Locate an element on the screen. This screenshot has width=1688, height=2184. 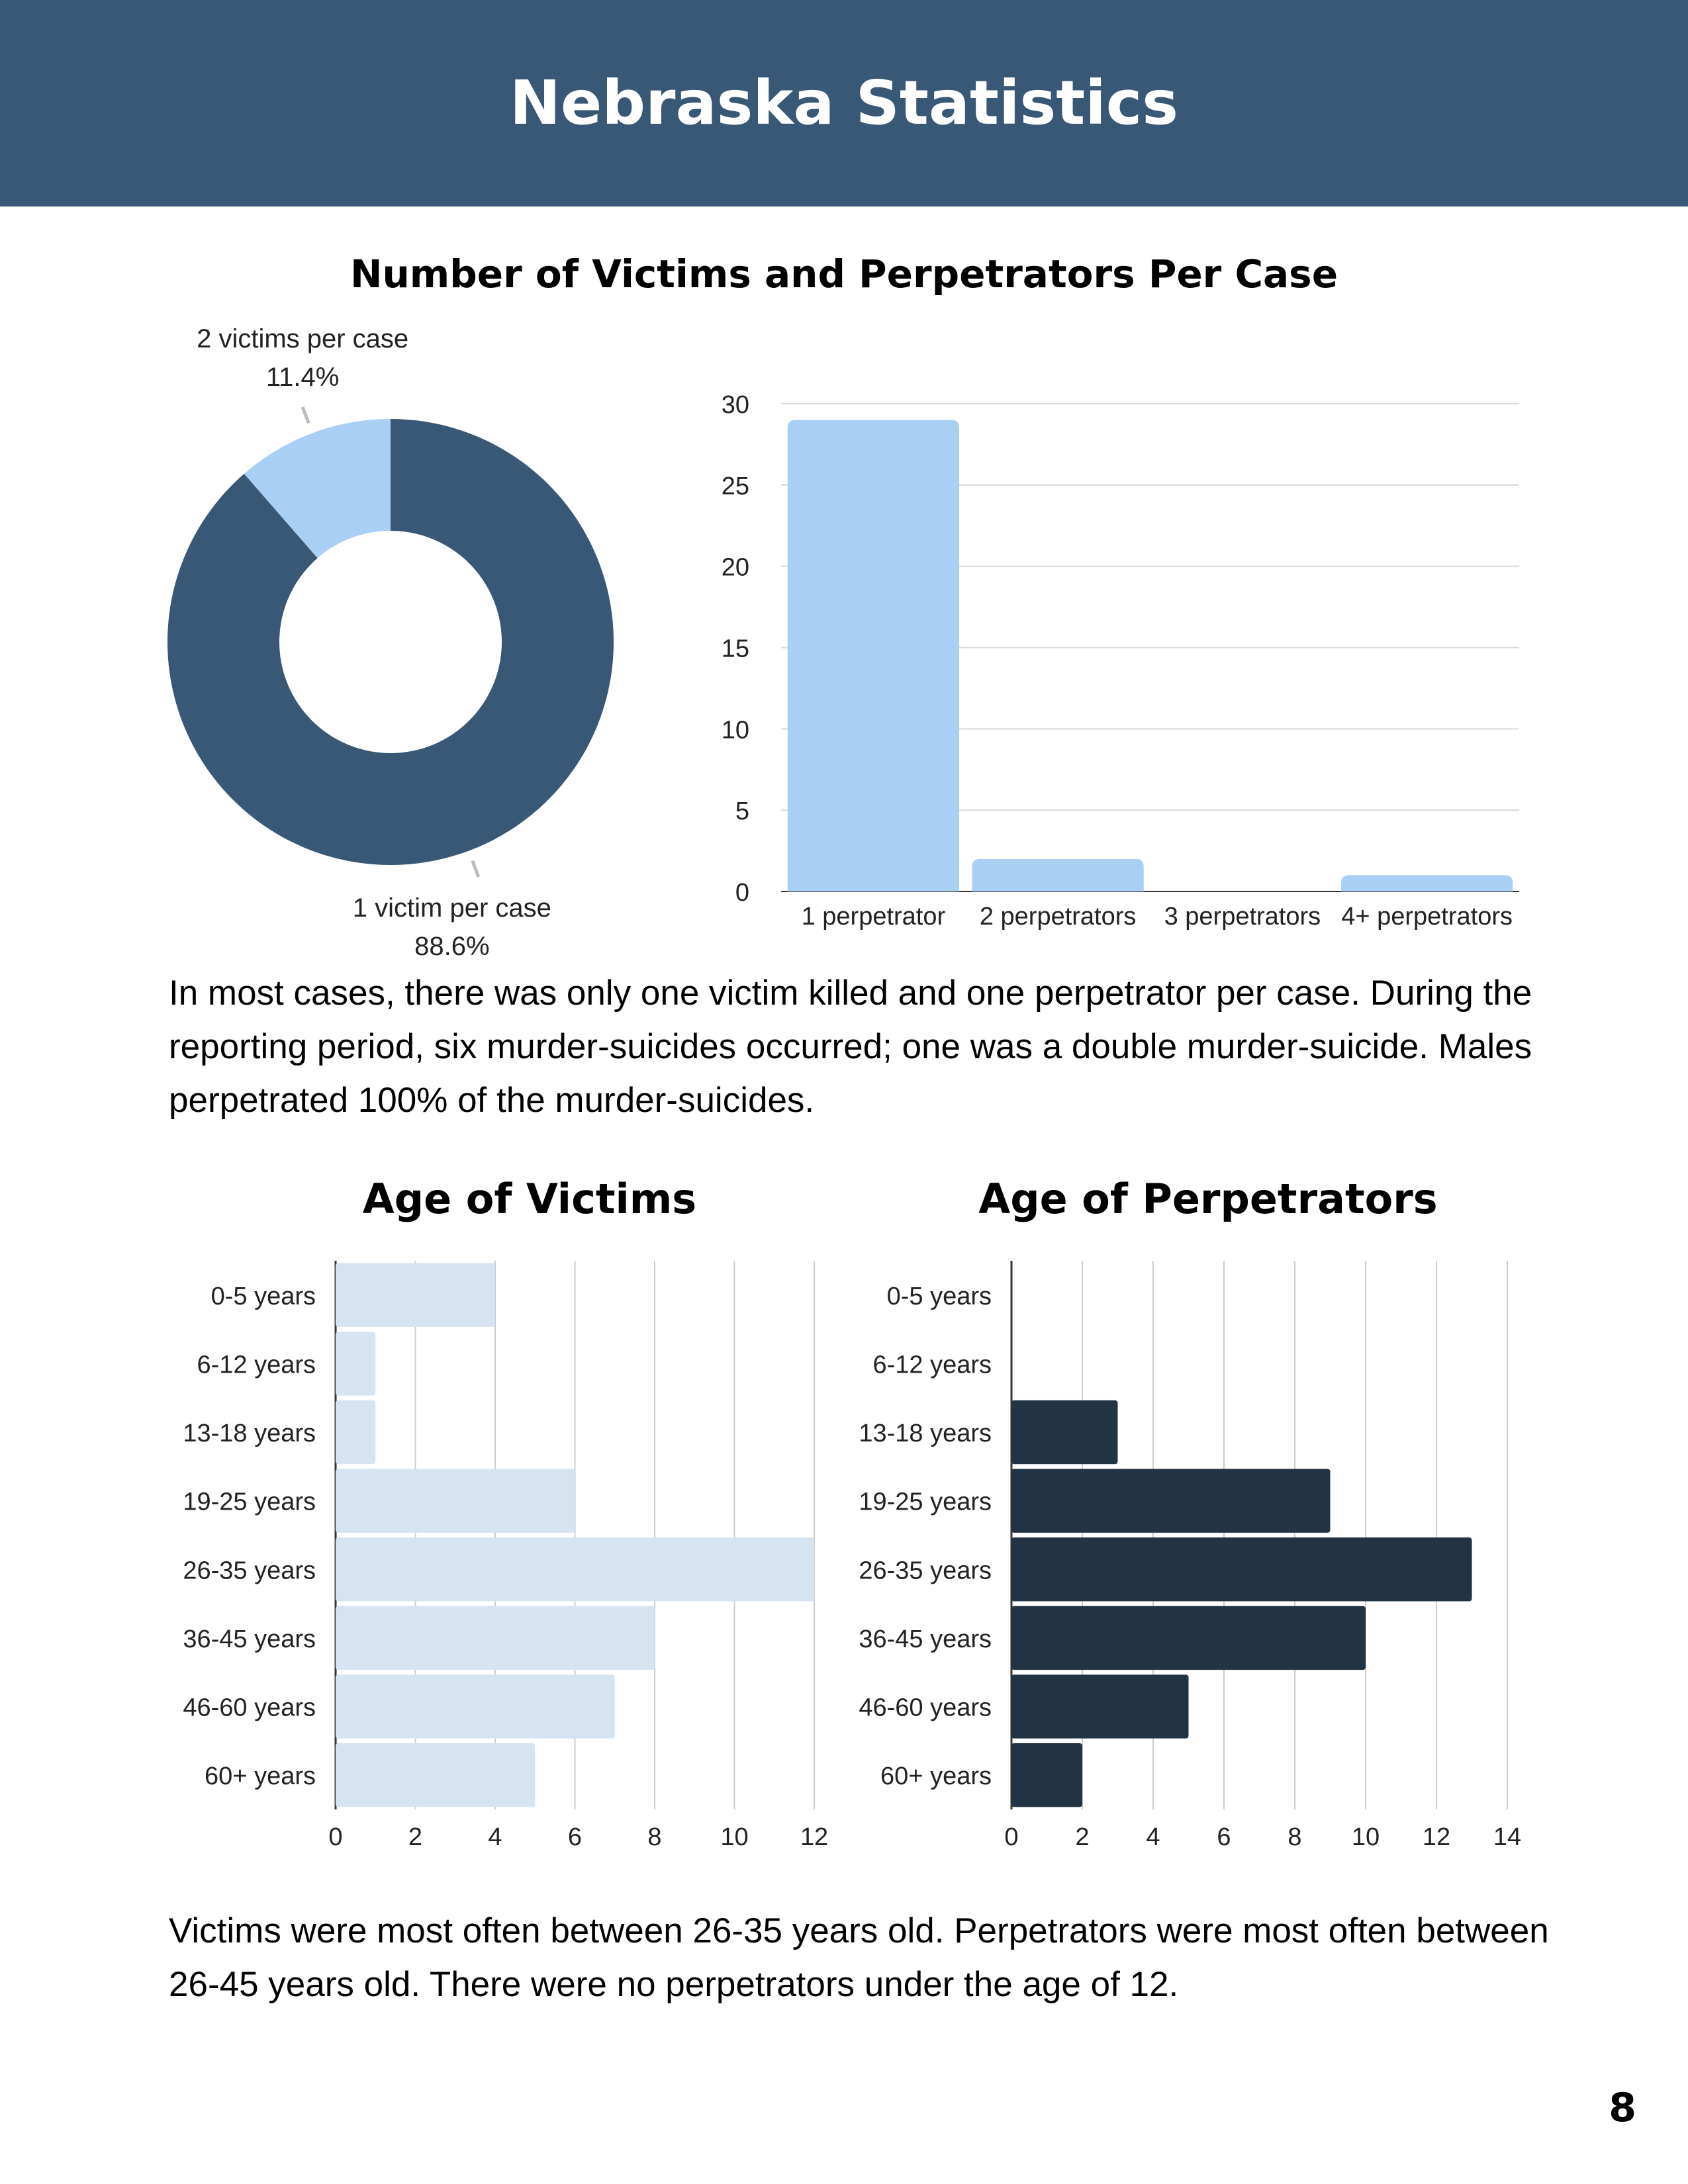
x-tick-label: 14 is located at coordinates (1507, 1837).